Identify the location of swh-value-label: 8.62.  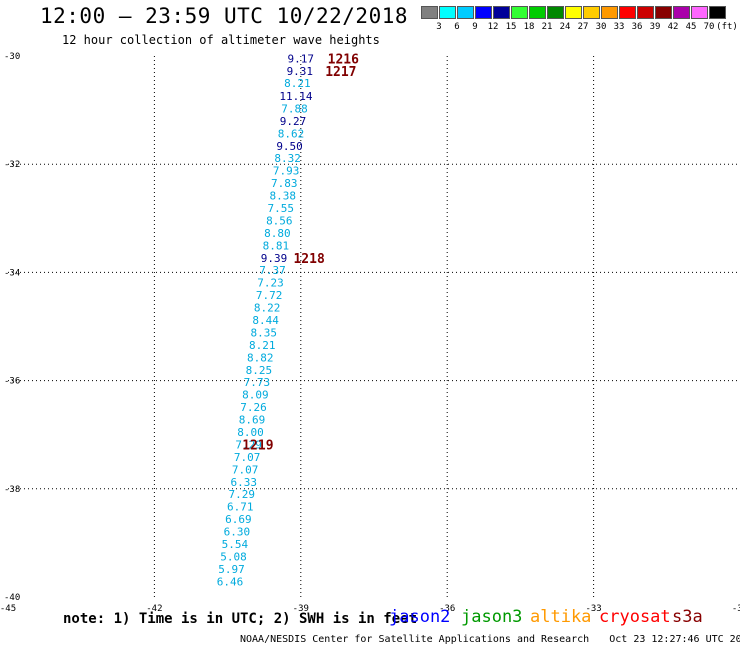
(291, 133).